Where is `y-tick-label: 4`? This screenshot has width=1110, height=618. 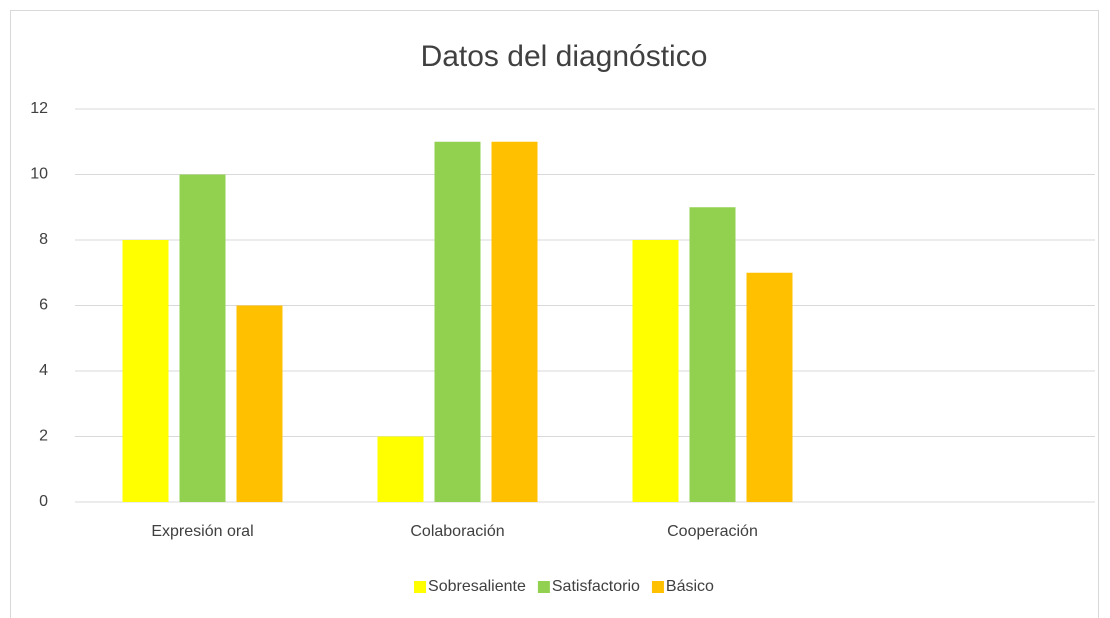 y-tick-label: 4 is located at coordinates (43, 370).